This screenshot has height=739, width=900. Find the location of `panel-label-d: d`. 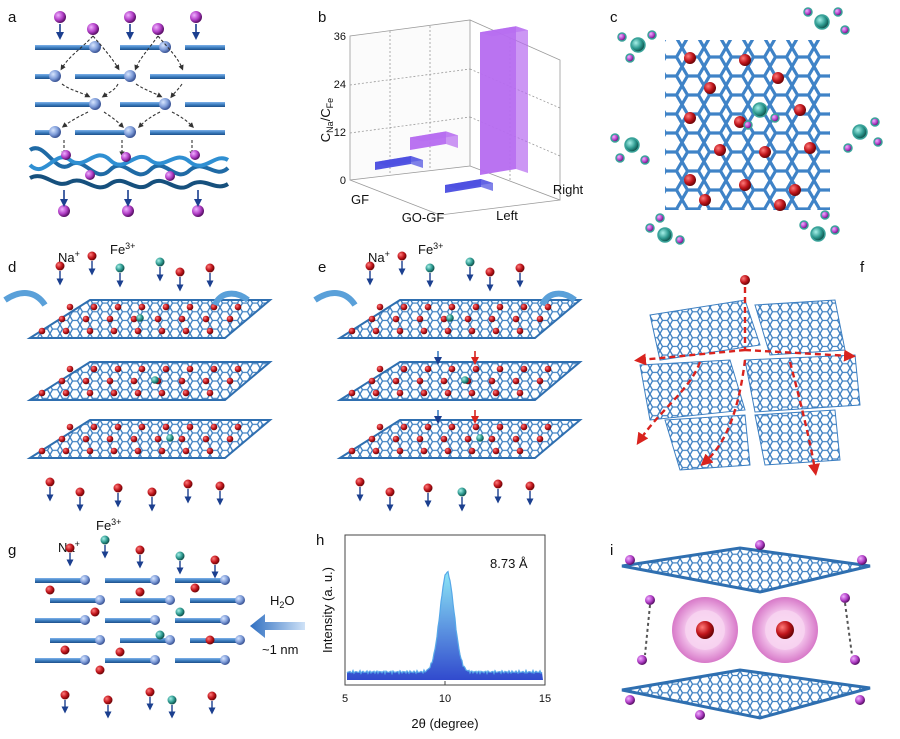

panel-label-d: d is located at coordinates (12, 267).